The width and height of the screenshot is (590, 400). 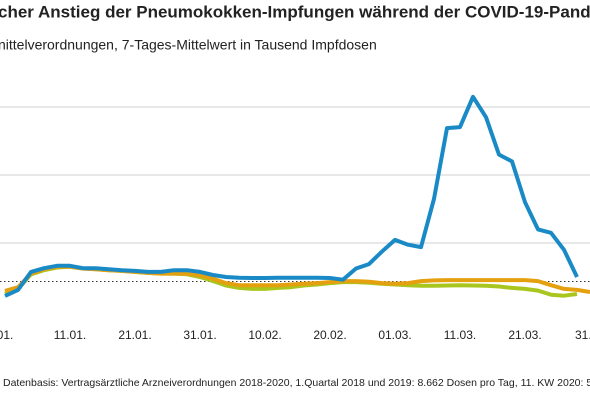 I want to click on x-tick-label: 21.01., so click(x=134, y=335).